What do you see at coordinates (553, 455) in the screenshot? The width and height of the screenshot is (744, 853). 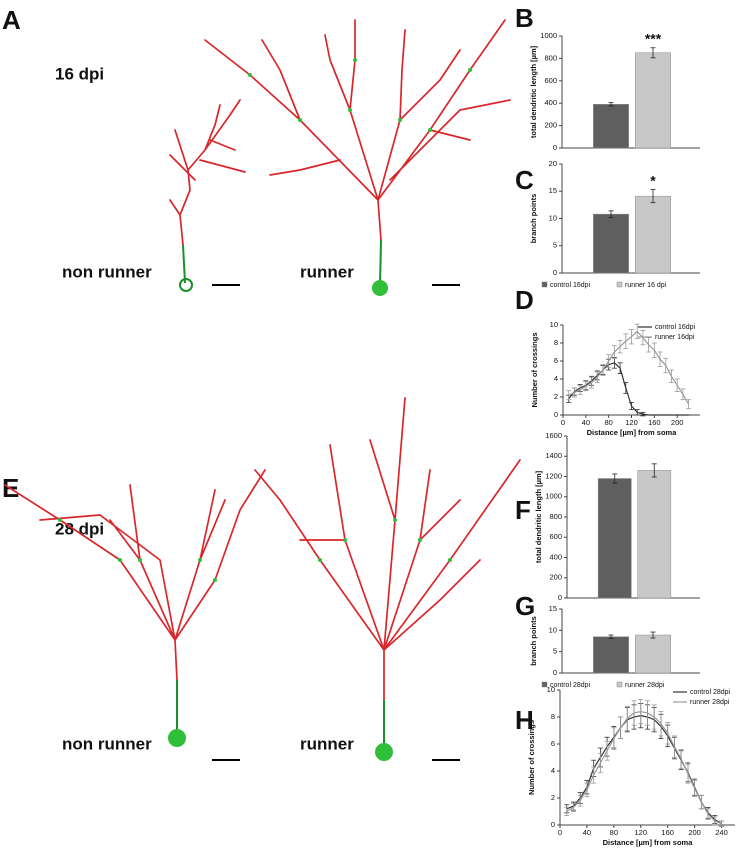 I see `y-tick-label: 1400` at bounding box center [553, 455].